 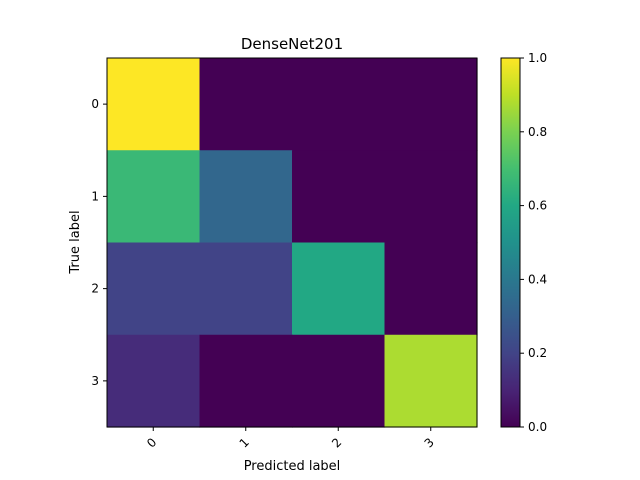 I want to click on x-tick-label: 3, so click(x=429, y=442).